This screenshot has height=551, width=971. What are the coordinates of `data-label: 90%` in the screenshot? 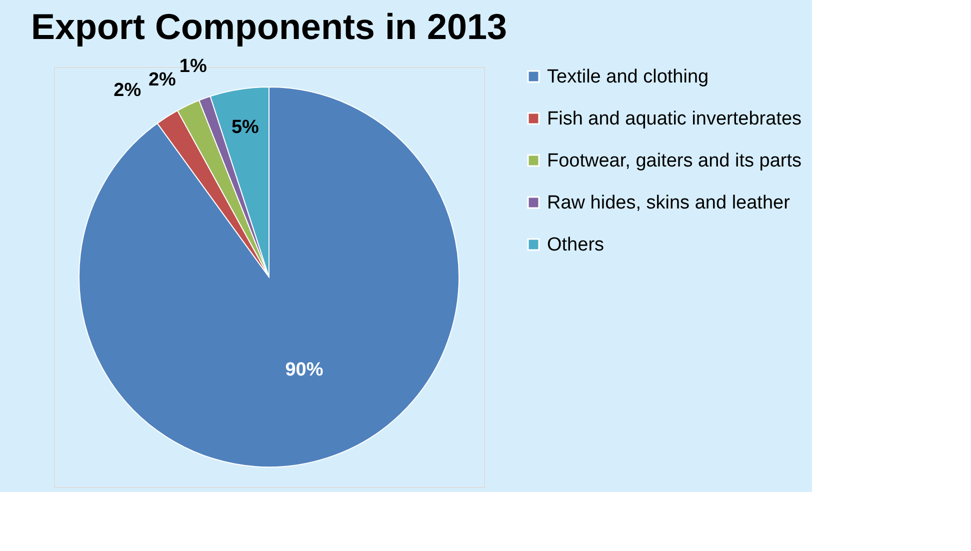 It's located at (304, 369).